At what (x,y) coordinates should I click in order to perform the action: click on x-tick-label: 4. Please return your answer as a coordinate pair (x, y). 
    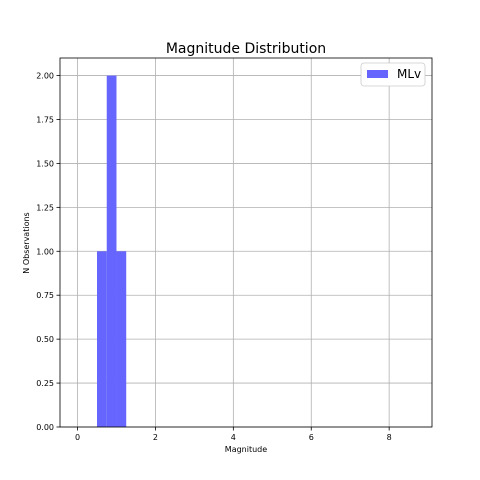
    Looking at the image, I should click on (233, 437).